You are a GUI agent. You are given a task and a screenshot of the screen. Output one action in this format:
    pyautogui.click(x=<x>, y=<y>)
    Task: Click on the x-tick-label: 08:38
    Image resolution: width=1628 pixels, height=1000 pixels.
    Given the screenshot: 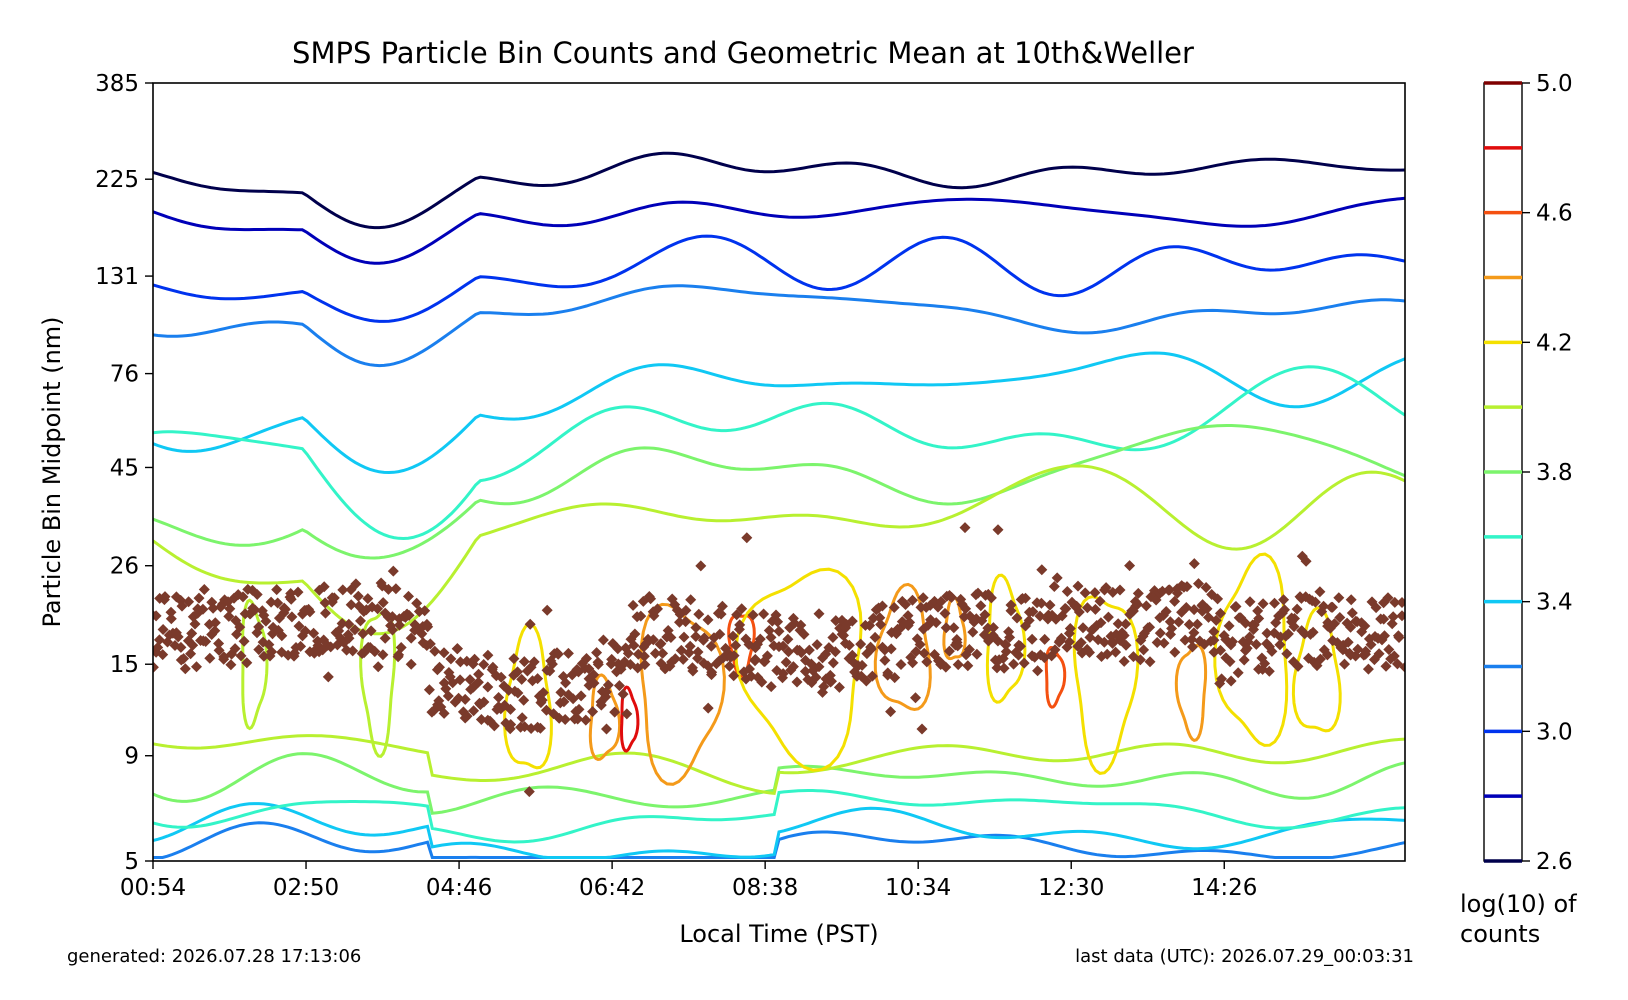 What is the action you would take?
    pyautogui.click(x=765, y=888)
    